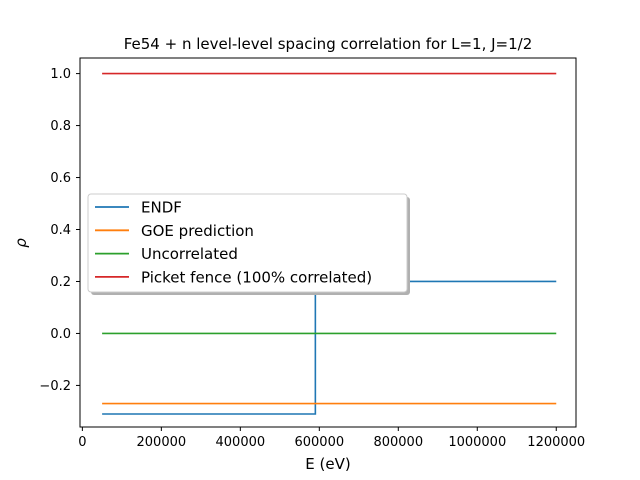 The image size is (640, 480). Describe the element at coordinates (60, 126) in the screenshot. I see `y-tick-label: 0.8` at that location.